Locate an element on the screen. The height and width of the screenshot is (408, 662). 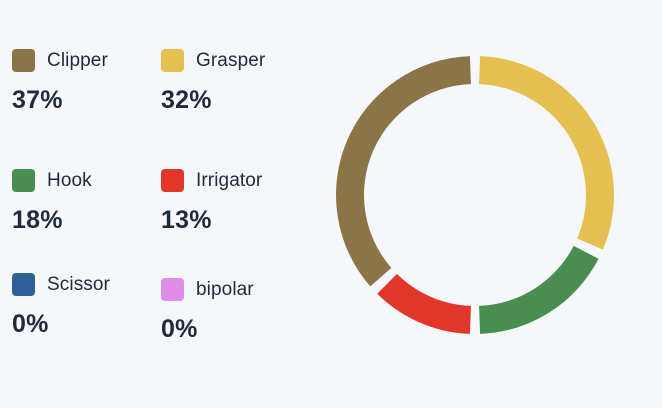
legend-label-scissor: Scissor is located at coordinates (78, 284).